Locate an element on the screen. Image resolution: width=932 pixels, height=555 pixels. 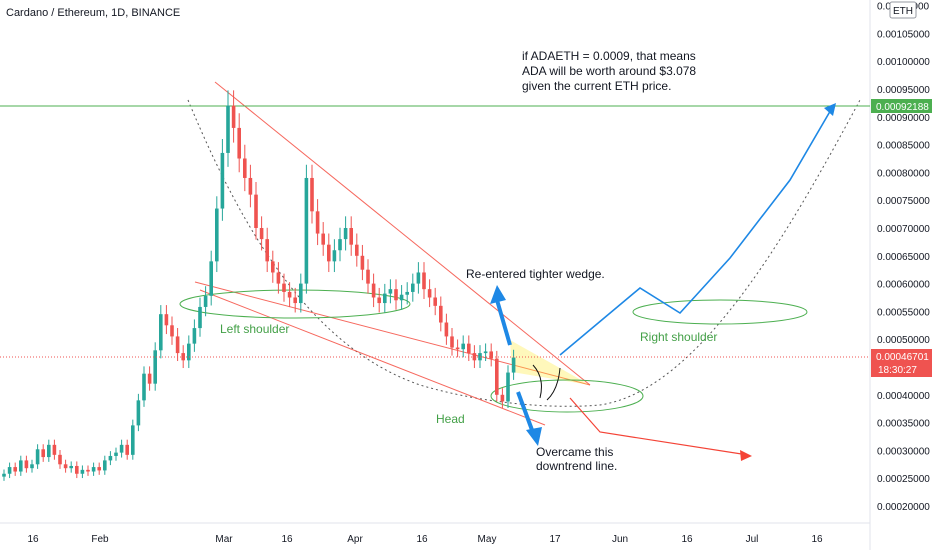
price-tick-label: 0.00100000 is located at coordinates (903, 62).